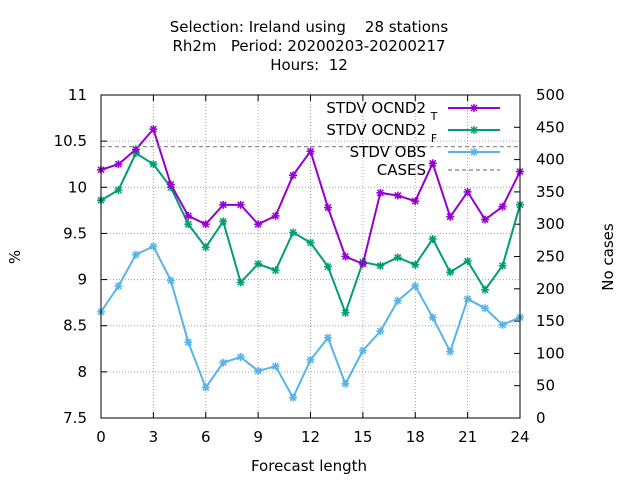 The height and width of the screenshot is (480, 640). What do you see at coordinates (550, 95) in the screenshot?
I see `y2-tick-label: 500` at bounding box center [550, 95].